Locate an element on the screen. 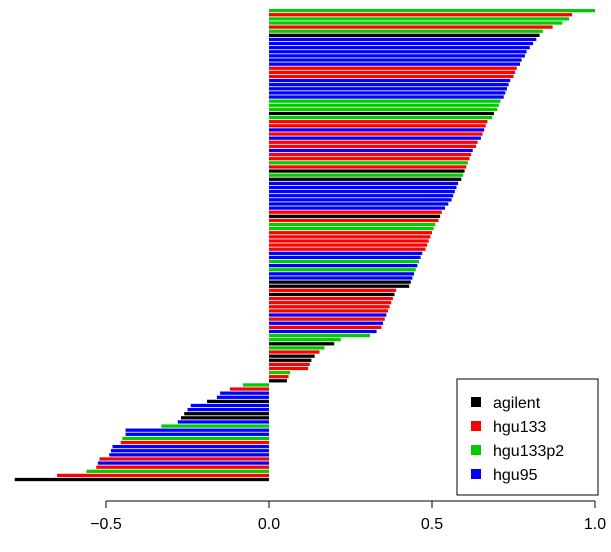  legend-label-hgu133: hgu133 is located at coordinates (519, 427).